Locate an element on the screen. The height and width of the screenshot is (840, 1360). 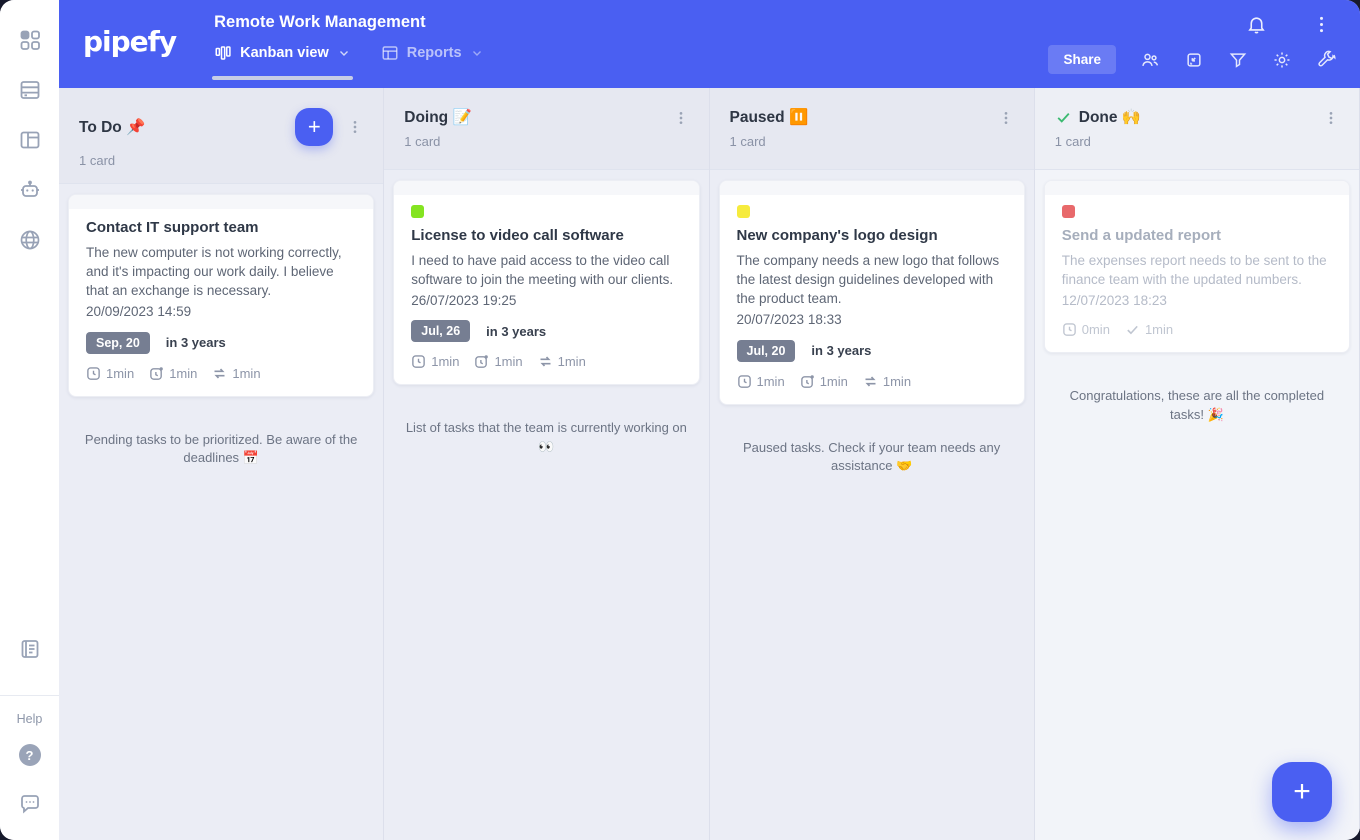
data-table-icon is located at coordinates (30, 90).